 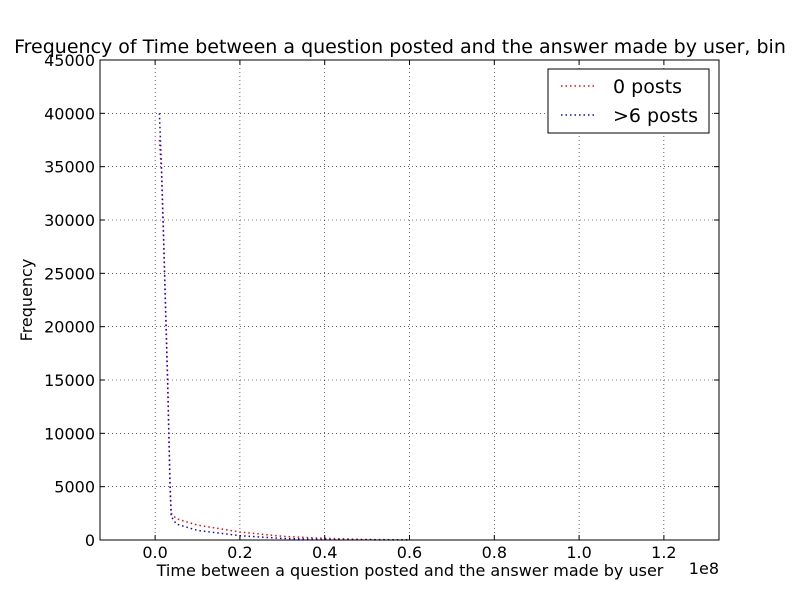 What do you see at coordinates (239, 552) in the screenshot?
I see `x-tick-label: 0.2` at bounding box center [239, 552].